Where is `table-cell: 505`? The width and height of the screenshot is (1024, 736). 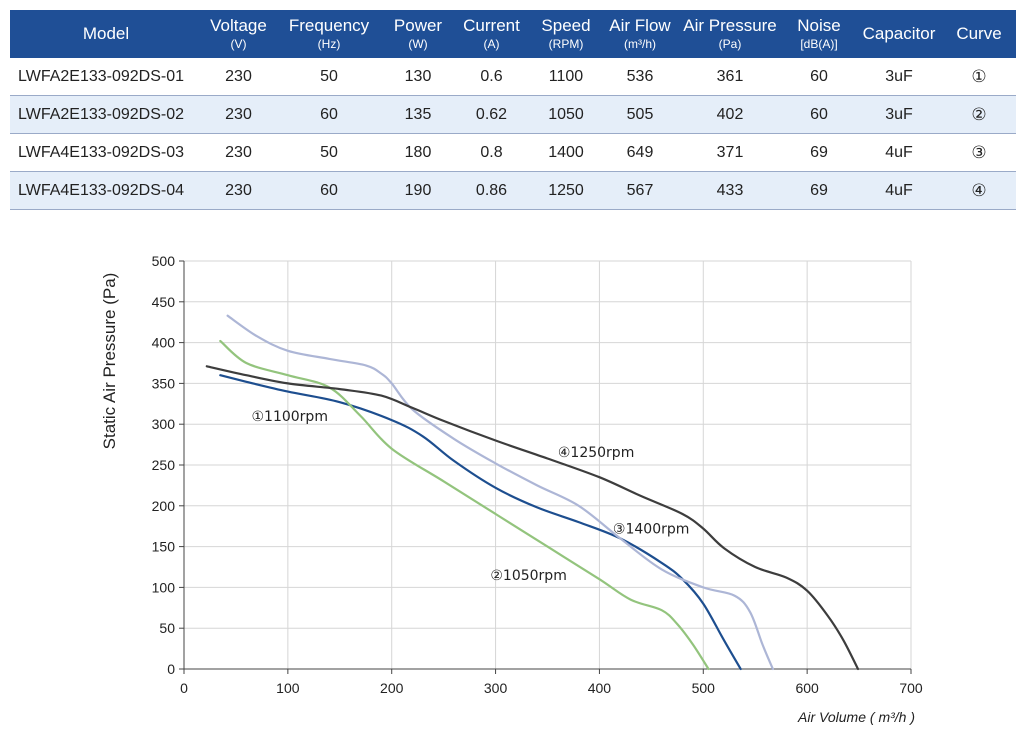
table-cell: 505 is located at coordinates (640, 114).